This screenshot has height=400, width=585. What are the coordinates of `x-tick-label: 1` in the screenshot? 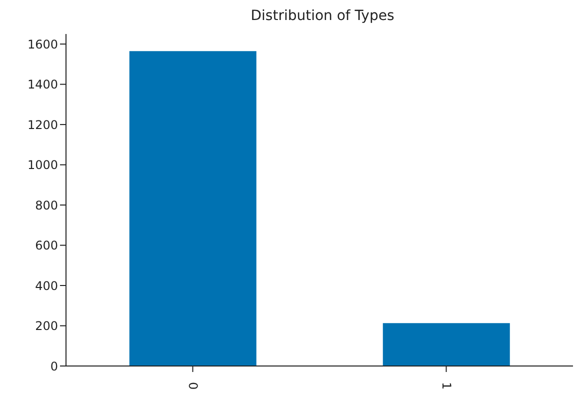 It's located at (446, 386).